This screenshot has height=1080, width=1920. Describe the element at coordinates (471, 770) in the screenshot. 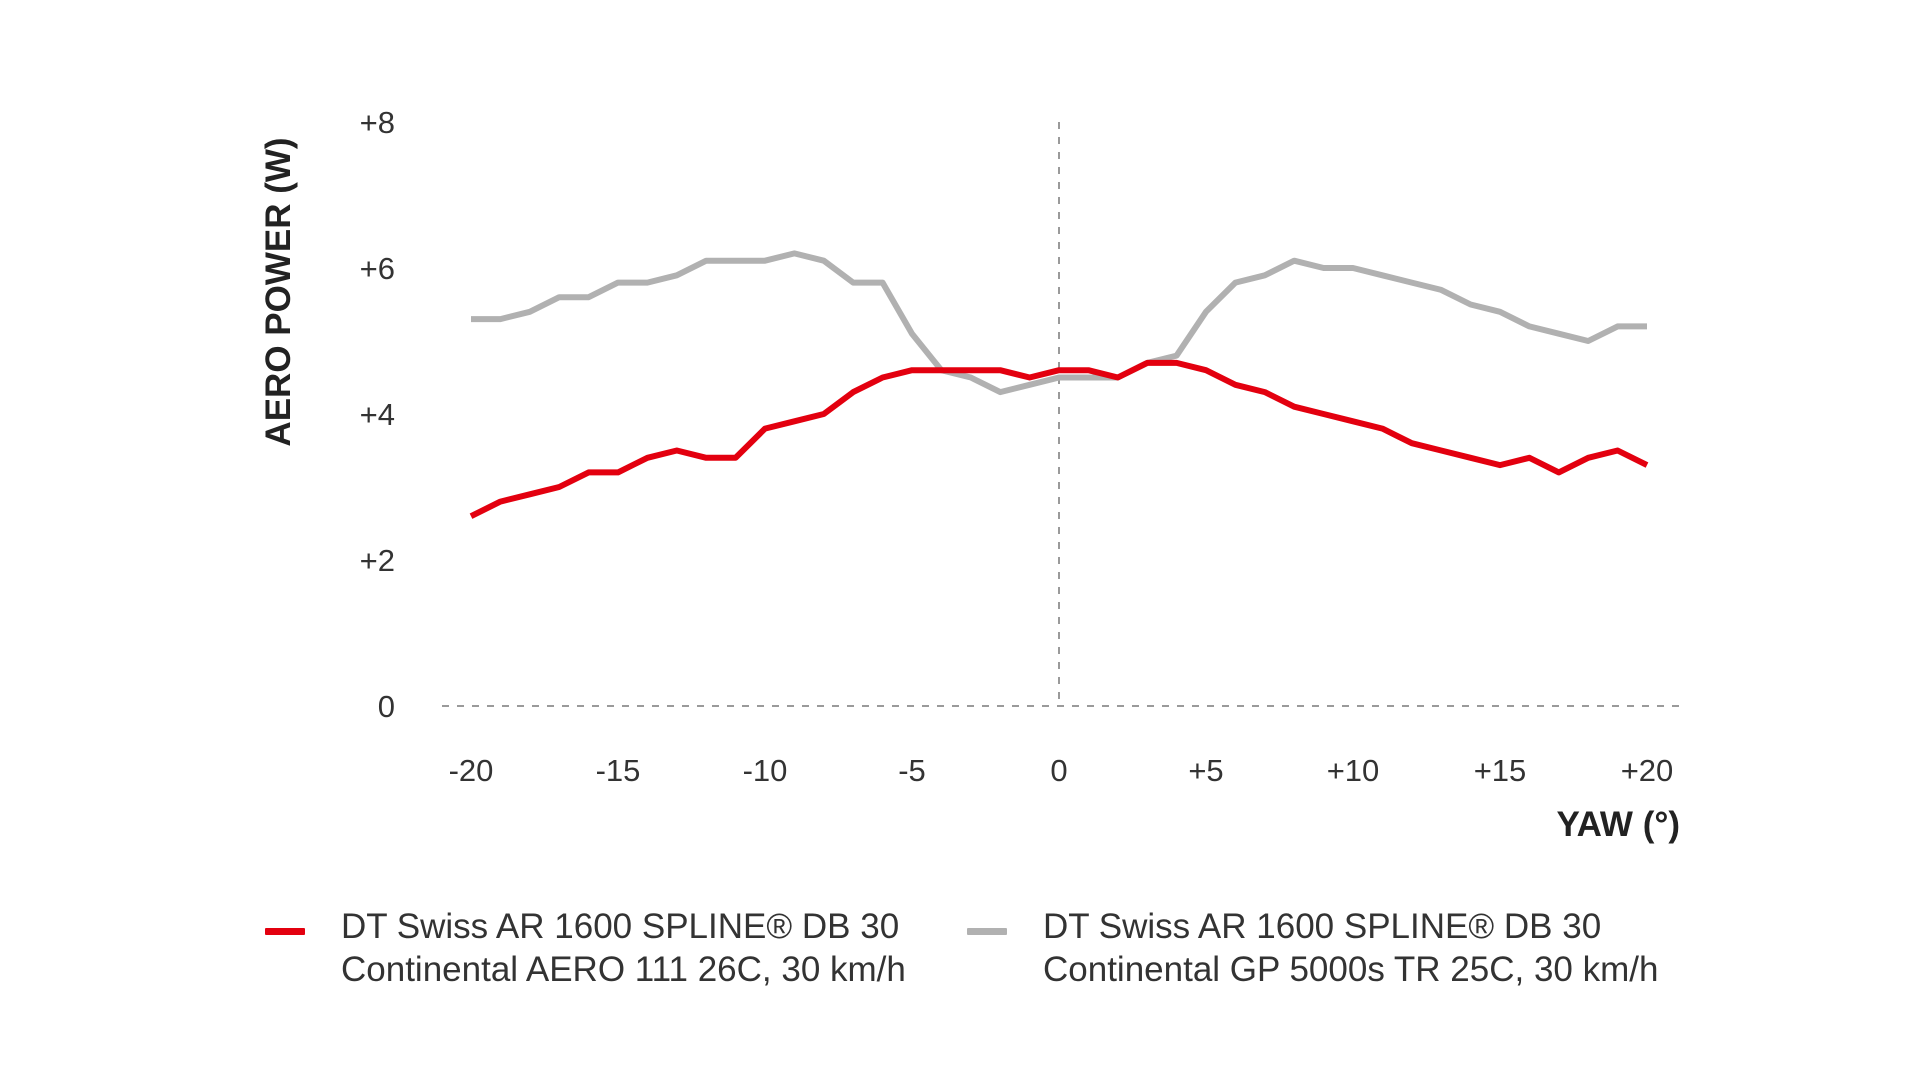

I see `x-tick-label: -20` at that location.